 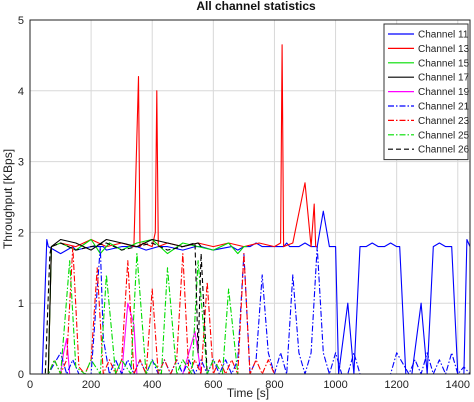 I want to click on x-axis-ticks: 0 200 400 600 800 1000 1200 1400, so click(x=248, y=385).